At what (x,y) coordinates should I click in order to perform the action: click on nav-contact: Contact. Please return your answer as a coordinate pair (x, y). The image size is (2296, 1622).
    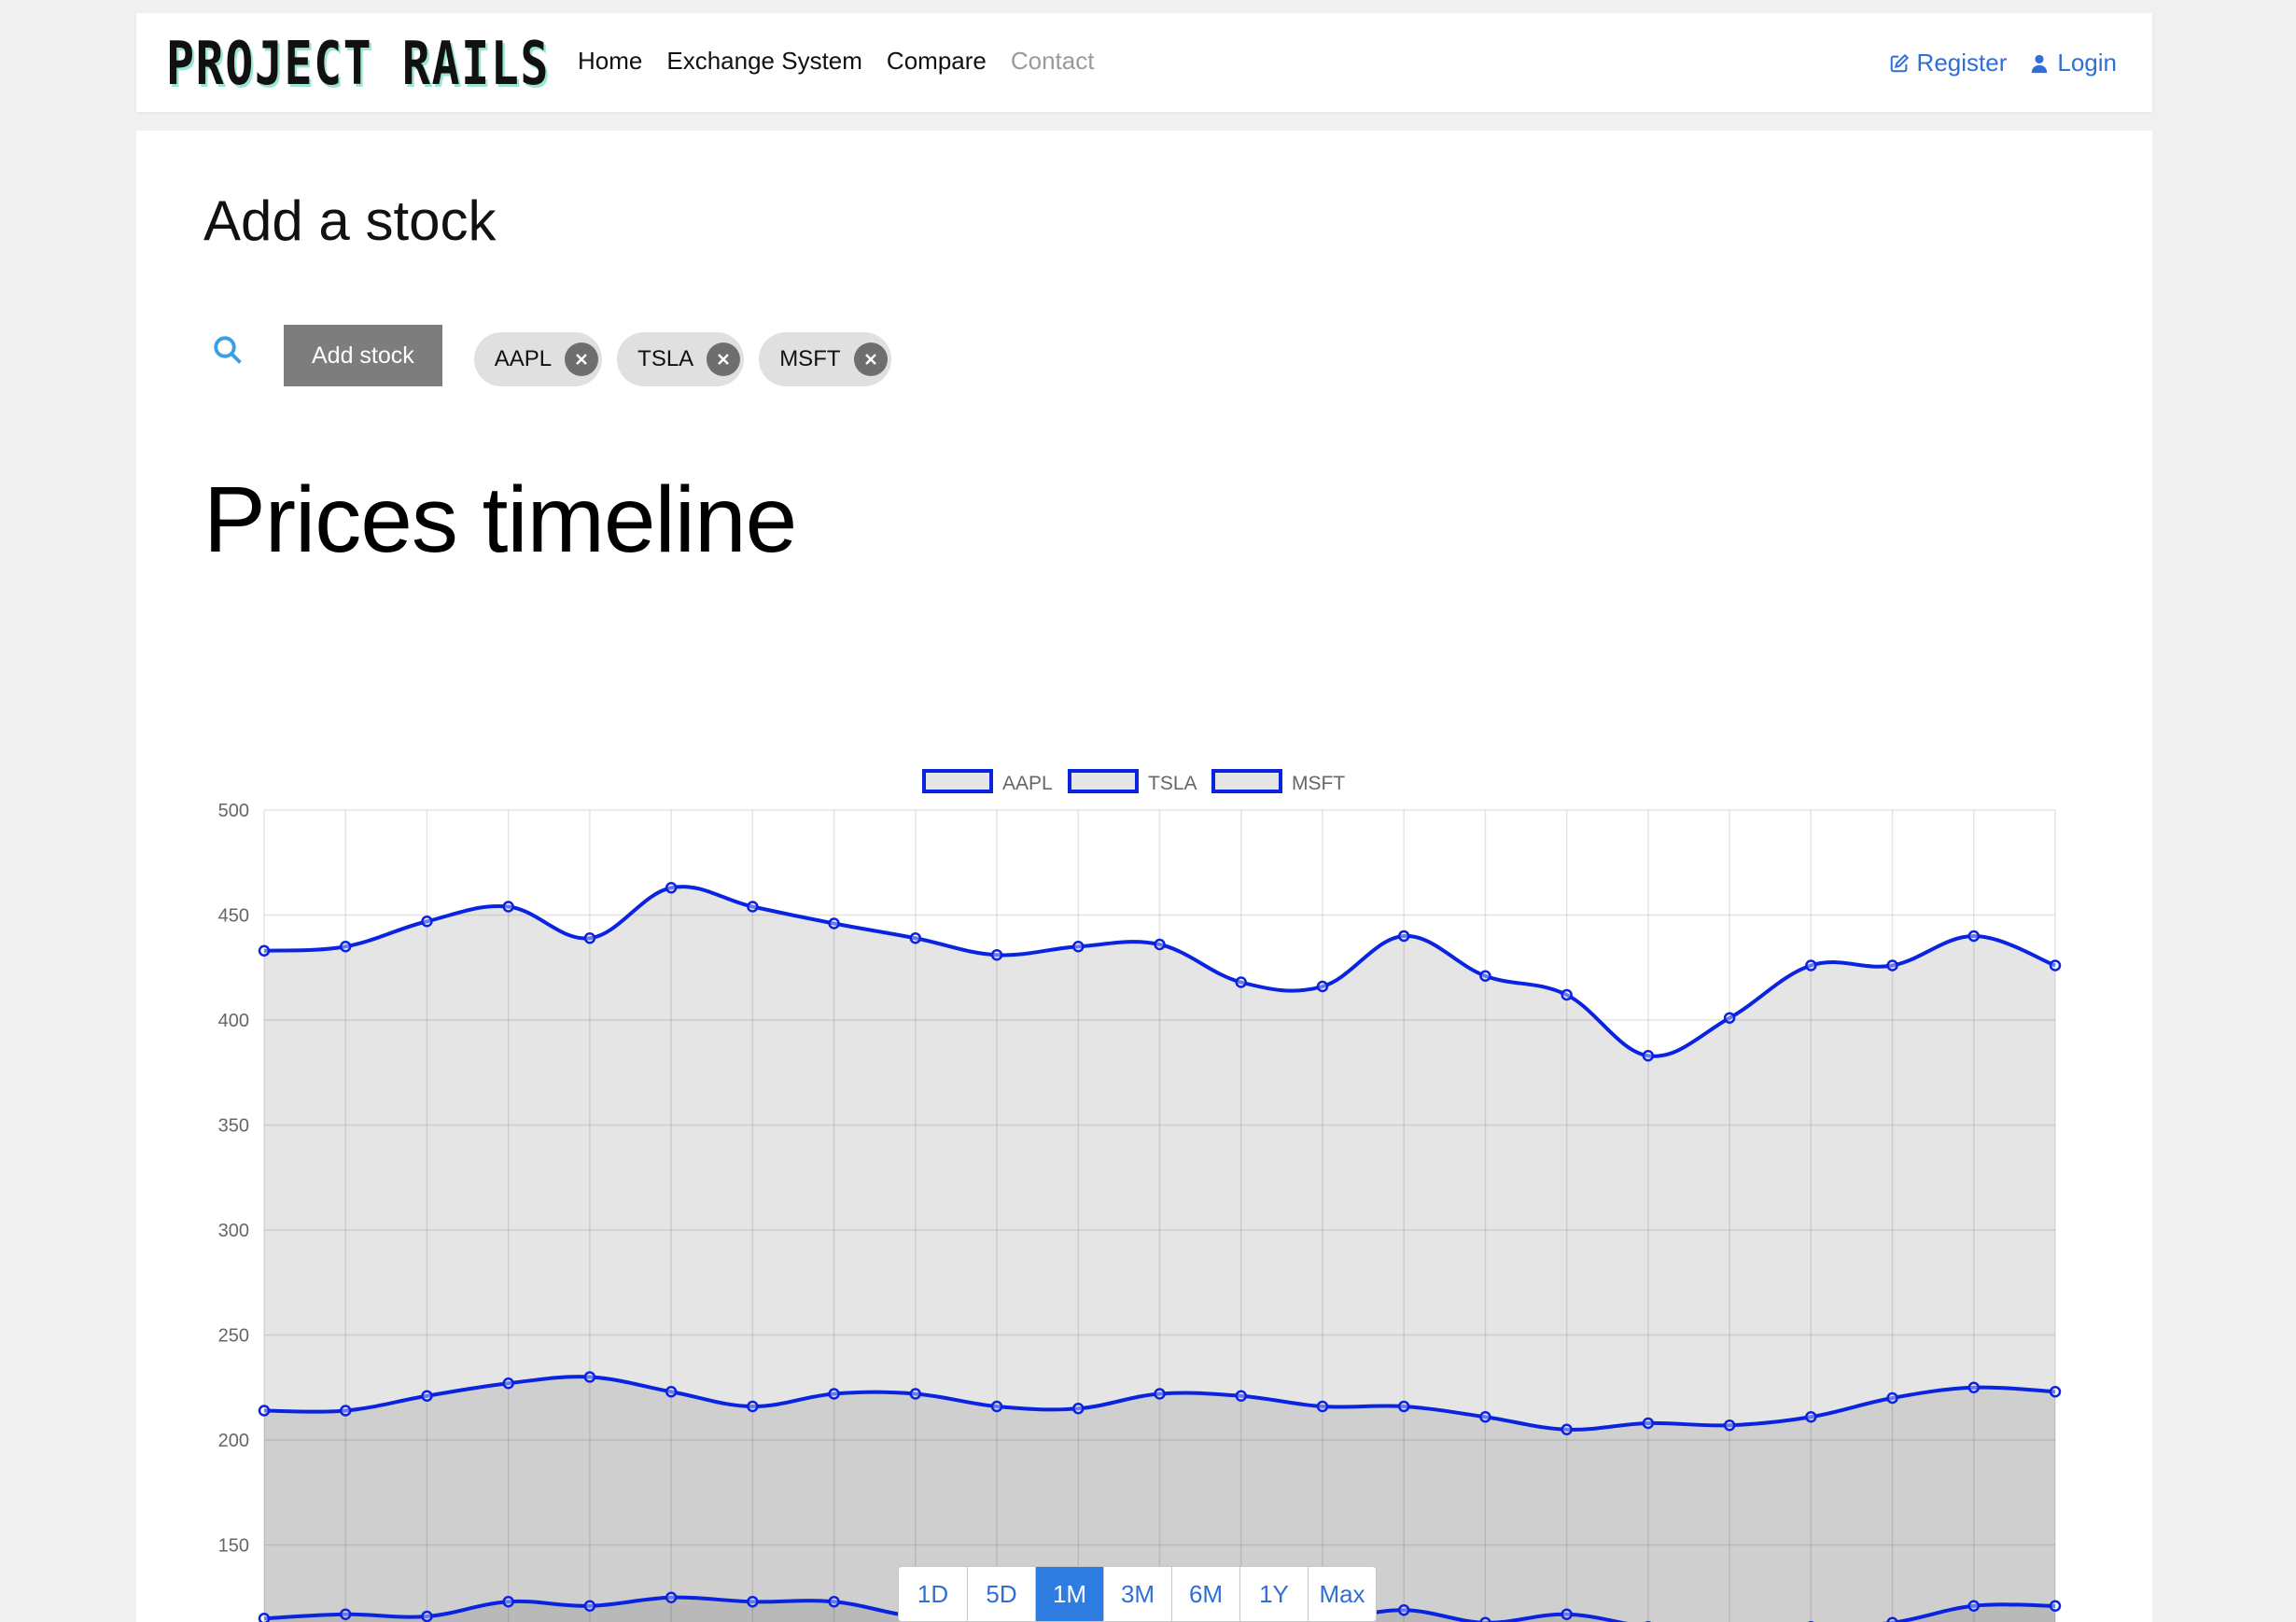
    Looking at the image, I should click on (1052, 61).